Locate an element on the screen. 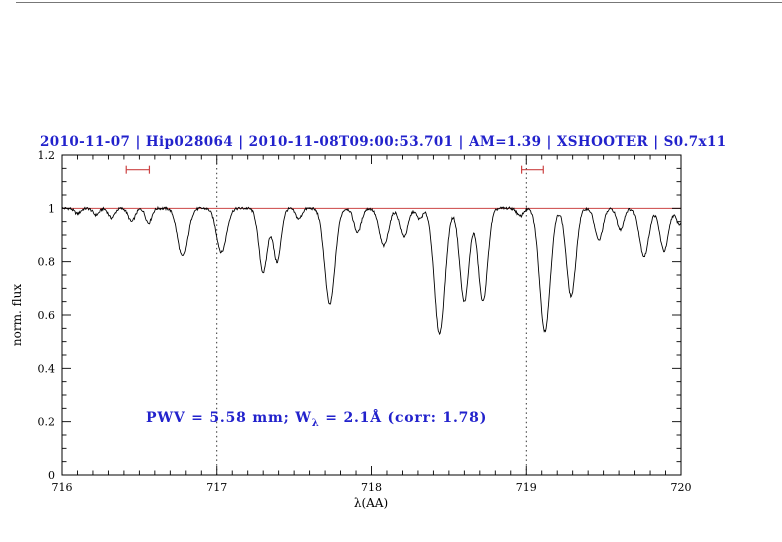 This screenshot has height=542, width=782. x-tick-label: 718 is located at coordinates (371, 487).